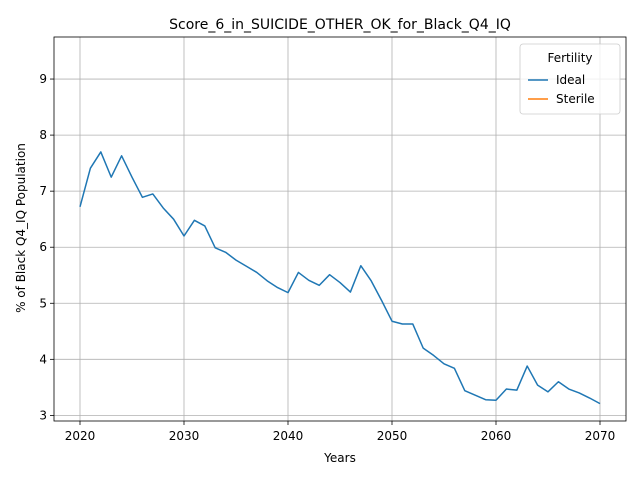 The width and height of the screenshot is (640, 484). I want to click on legend-items: Ideal Sterile, so click(561, 89).